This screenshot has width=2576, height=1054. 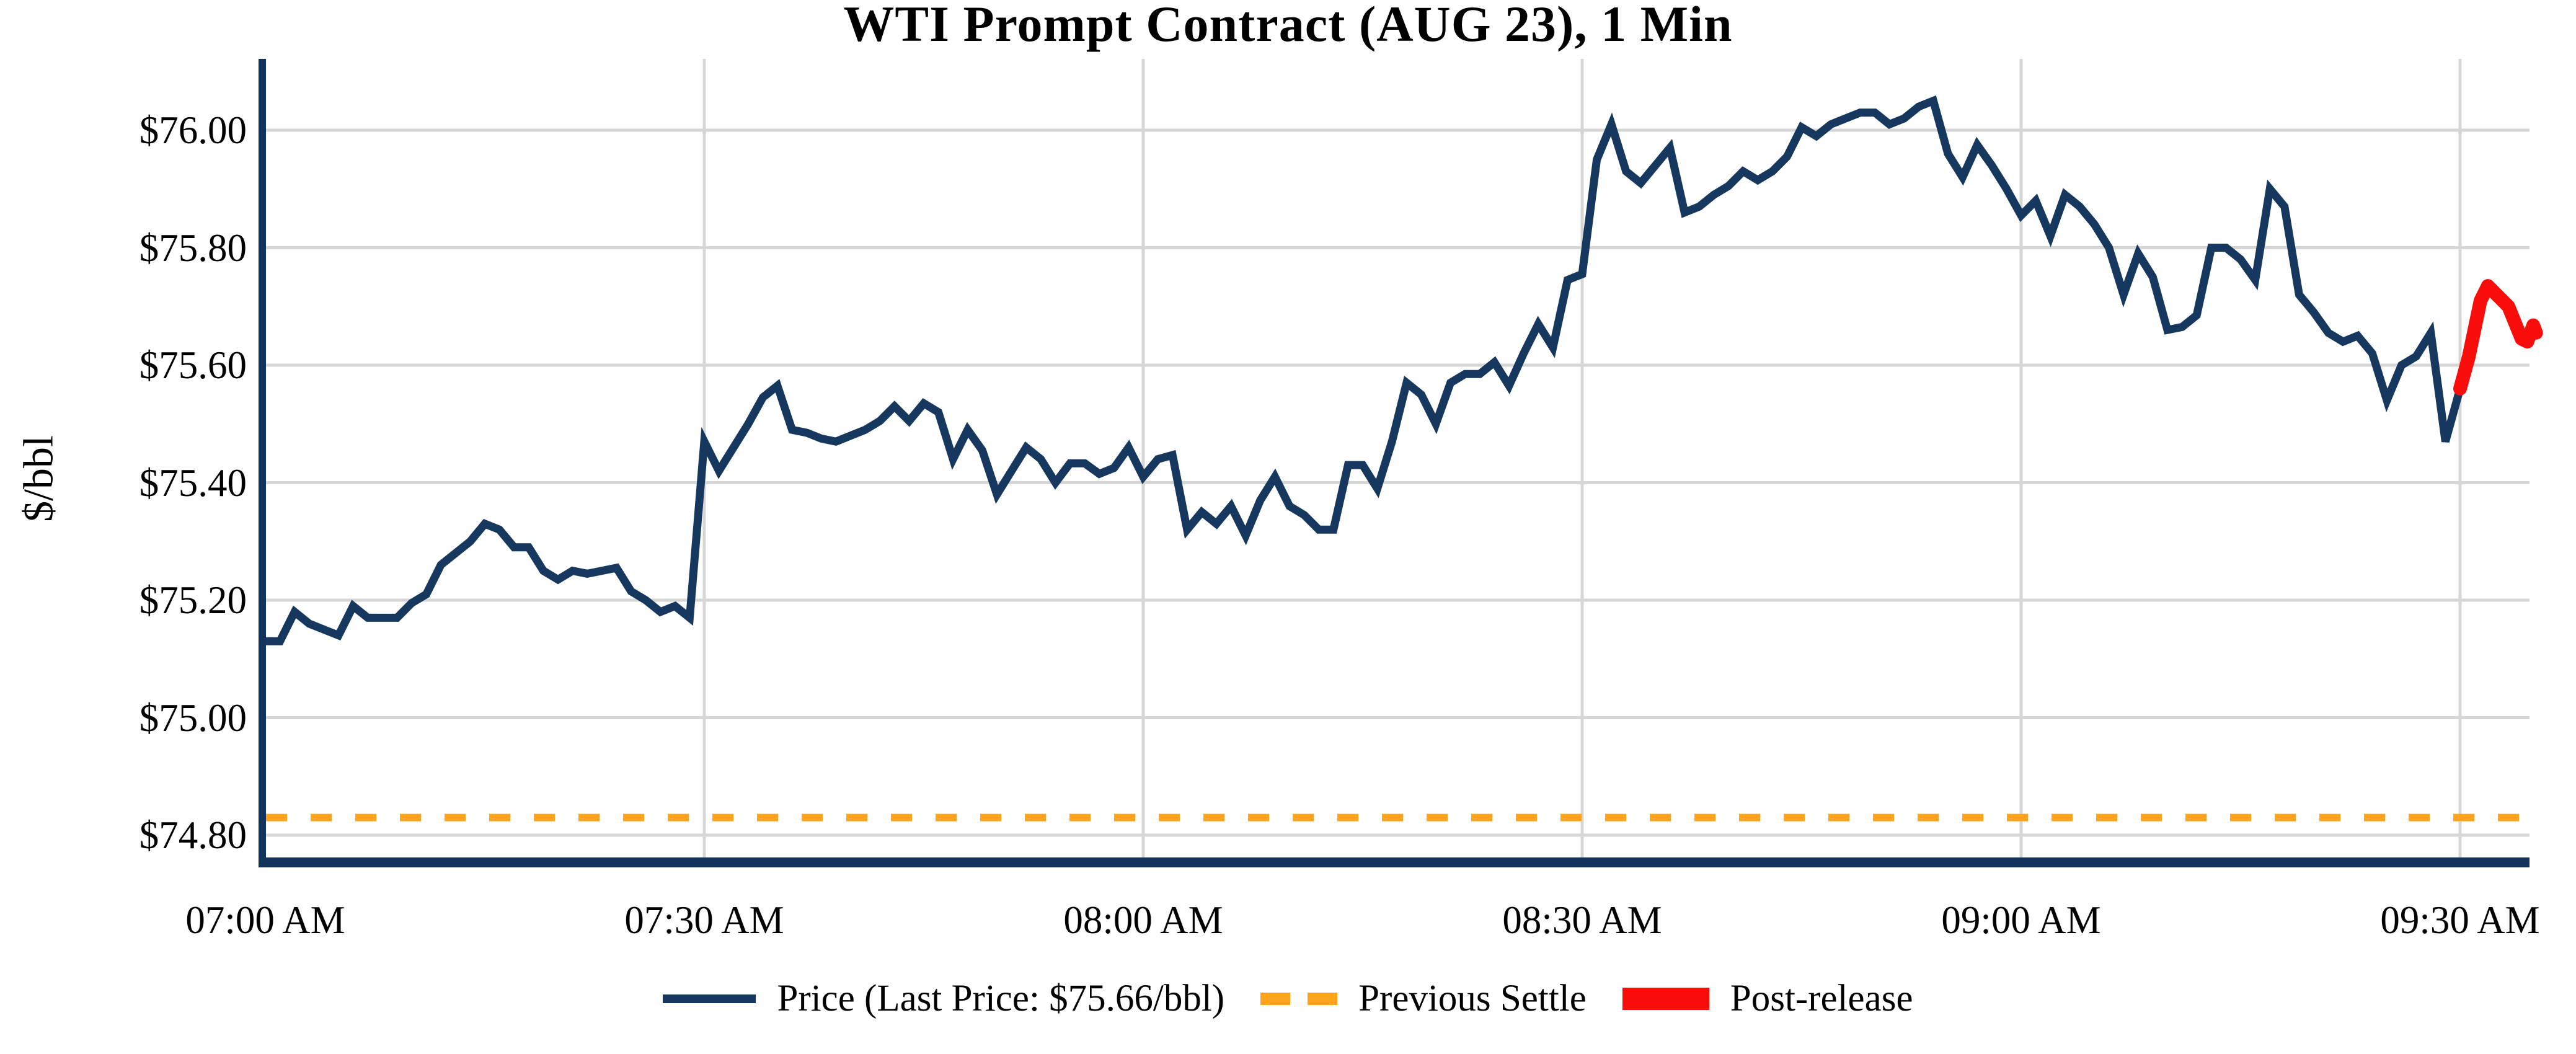 What do you see at coordinates (193, 483) in the screenshot?
I see `y-tick-label: $75.40` at bounding box center [193, 483].